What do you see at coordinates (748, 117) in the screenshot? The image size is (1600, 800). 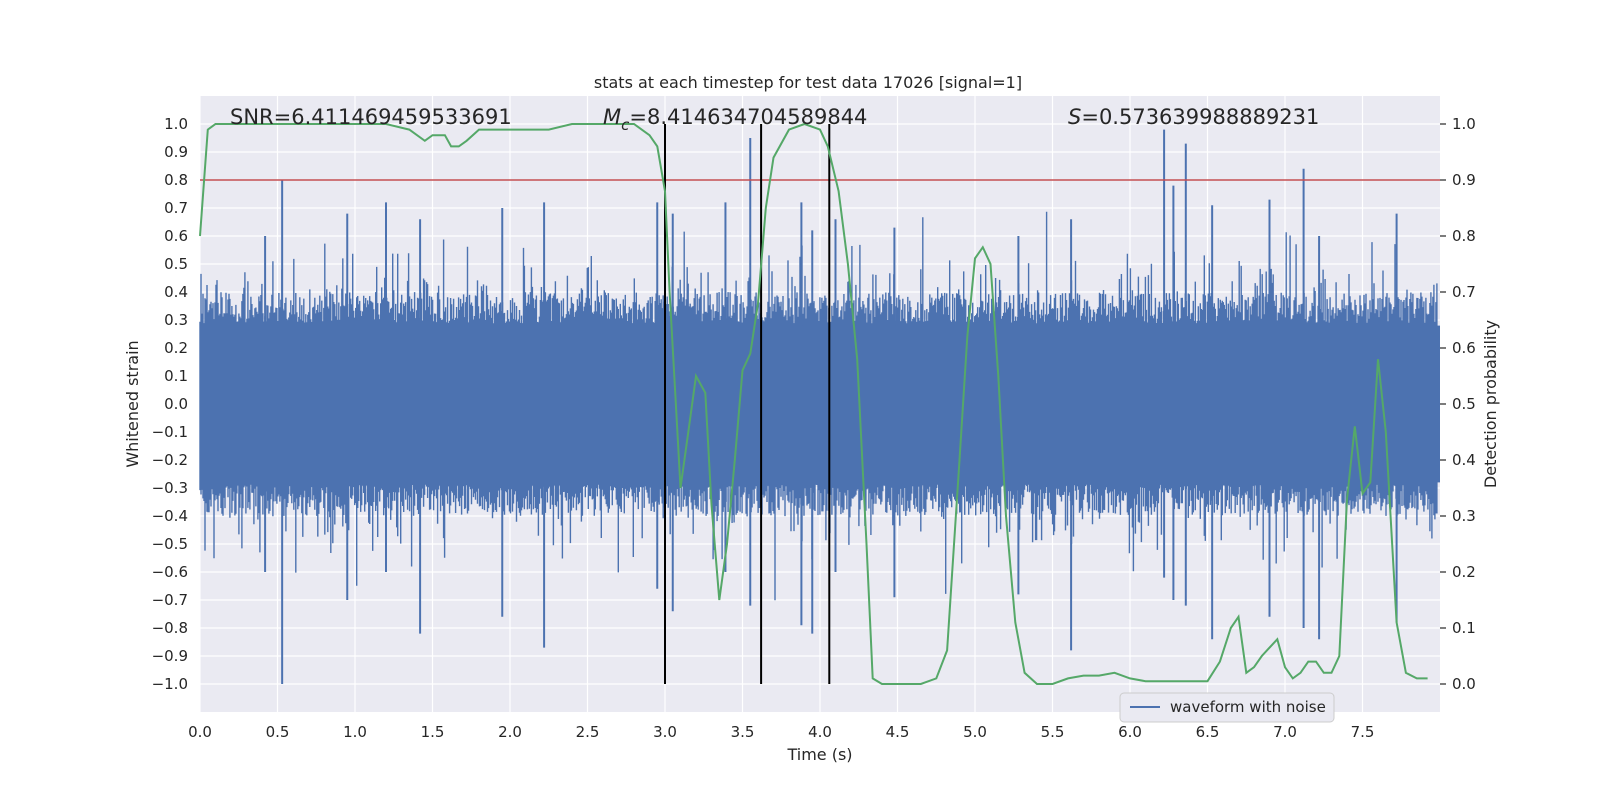 I see `chirp-mass-value: =8.414634704589844` at bounding box center [748, 117].